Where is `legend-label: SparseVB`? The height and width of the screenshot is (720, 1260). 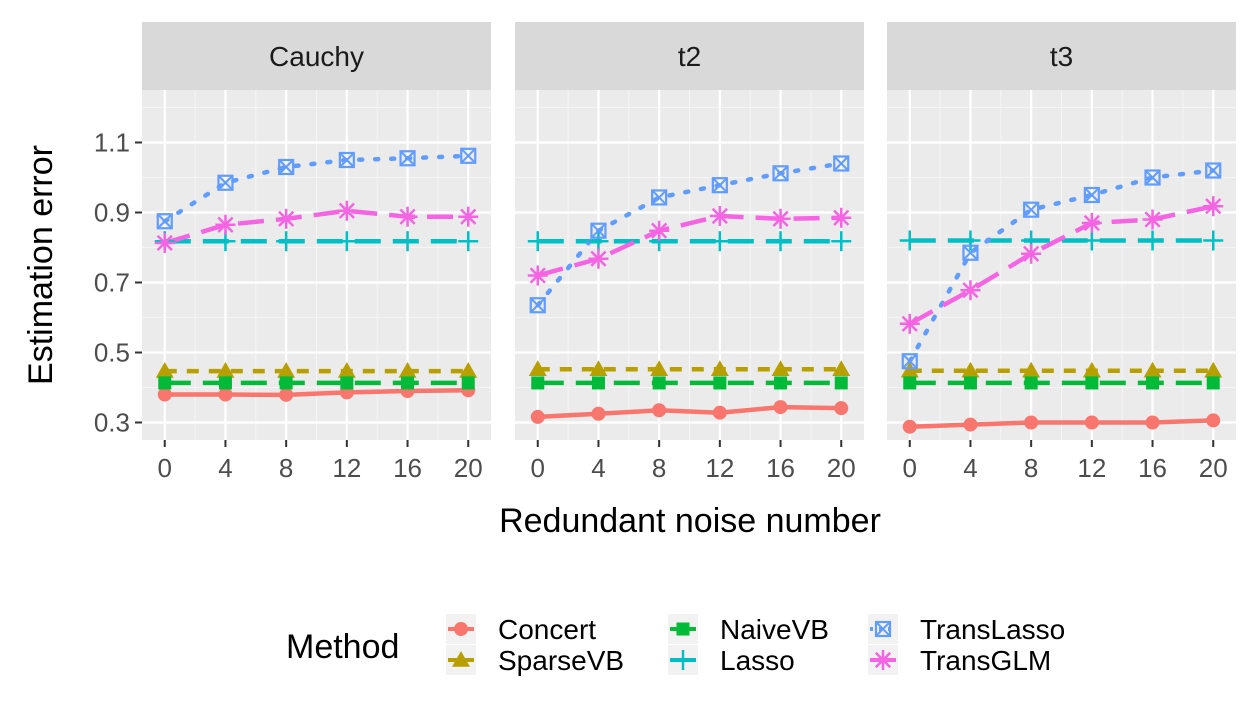
legend-label: SparseVB is located at coordinates (561, 660).